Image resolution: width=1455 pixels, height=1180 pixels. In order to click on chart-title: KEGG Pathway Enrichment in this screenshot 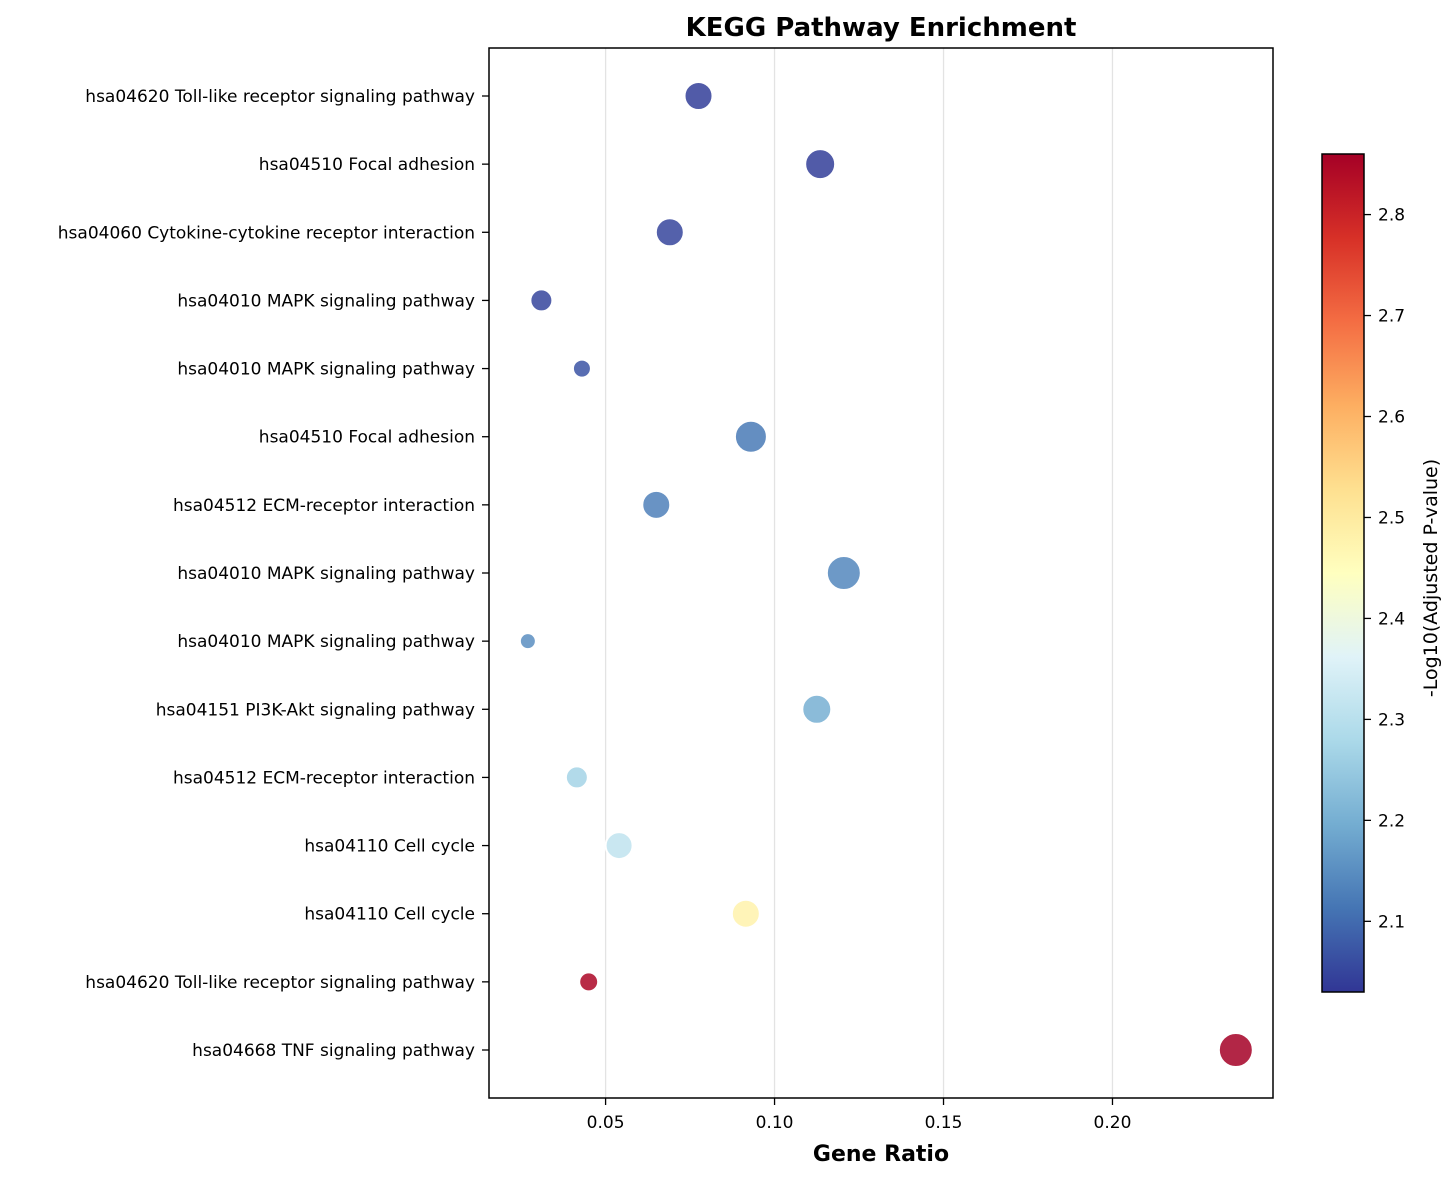, I will do `click(881, 28)`.